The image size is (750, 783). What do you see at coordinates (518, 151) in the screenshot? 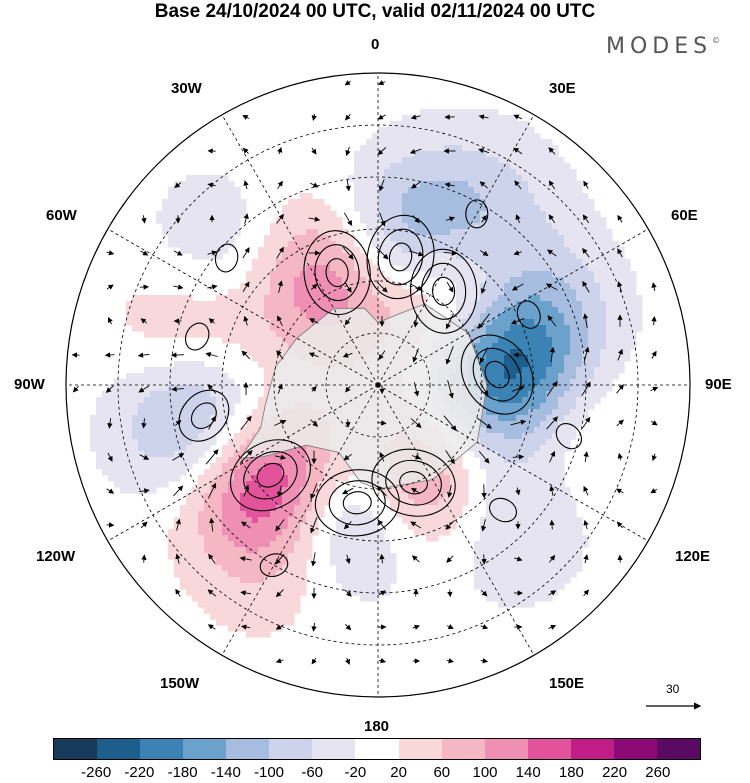
I see `wind-arrow` at bounding box center [518, 151].